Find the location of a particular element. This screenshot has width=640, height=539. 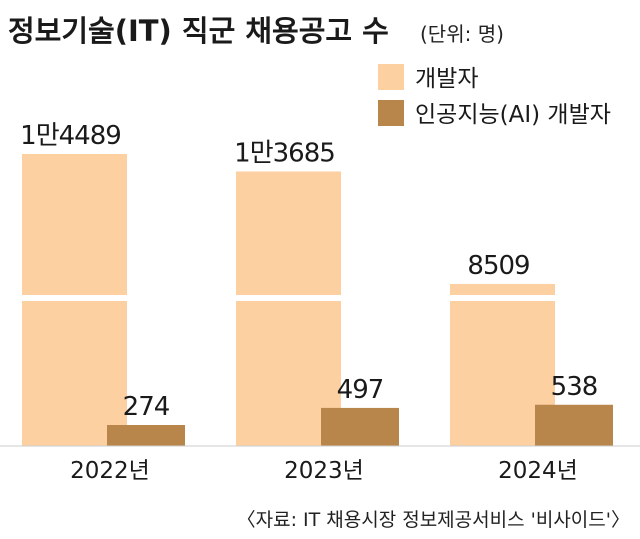

bar-developer-2023년 is located at coordinates (288, 308).